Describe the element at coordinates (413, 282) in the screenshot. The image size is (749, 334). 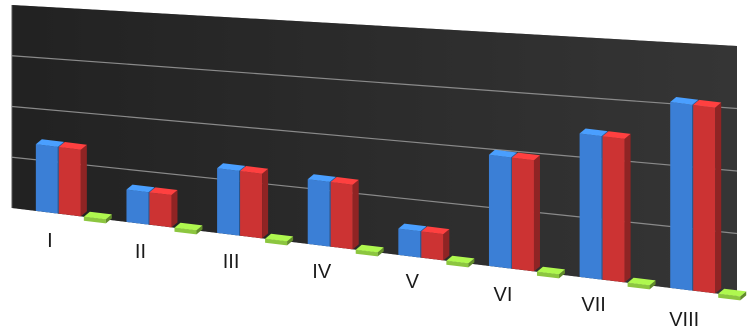
I see `category-label: V` at that location.